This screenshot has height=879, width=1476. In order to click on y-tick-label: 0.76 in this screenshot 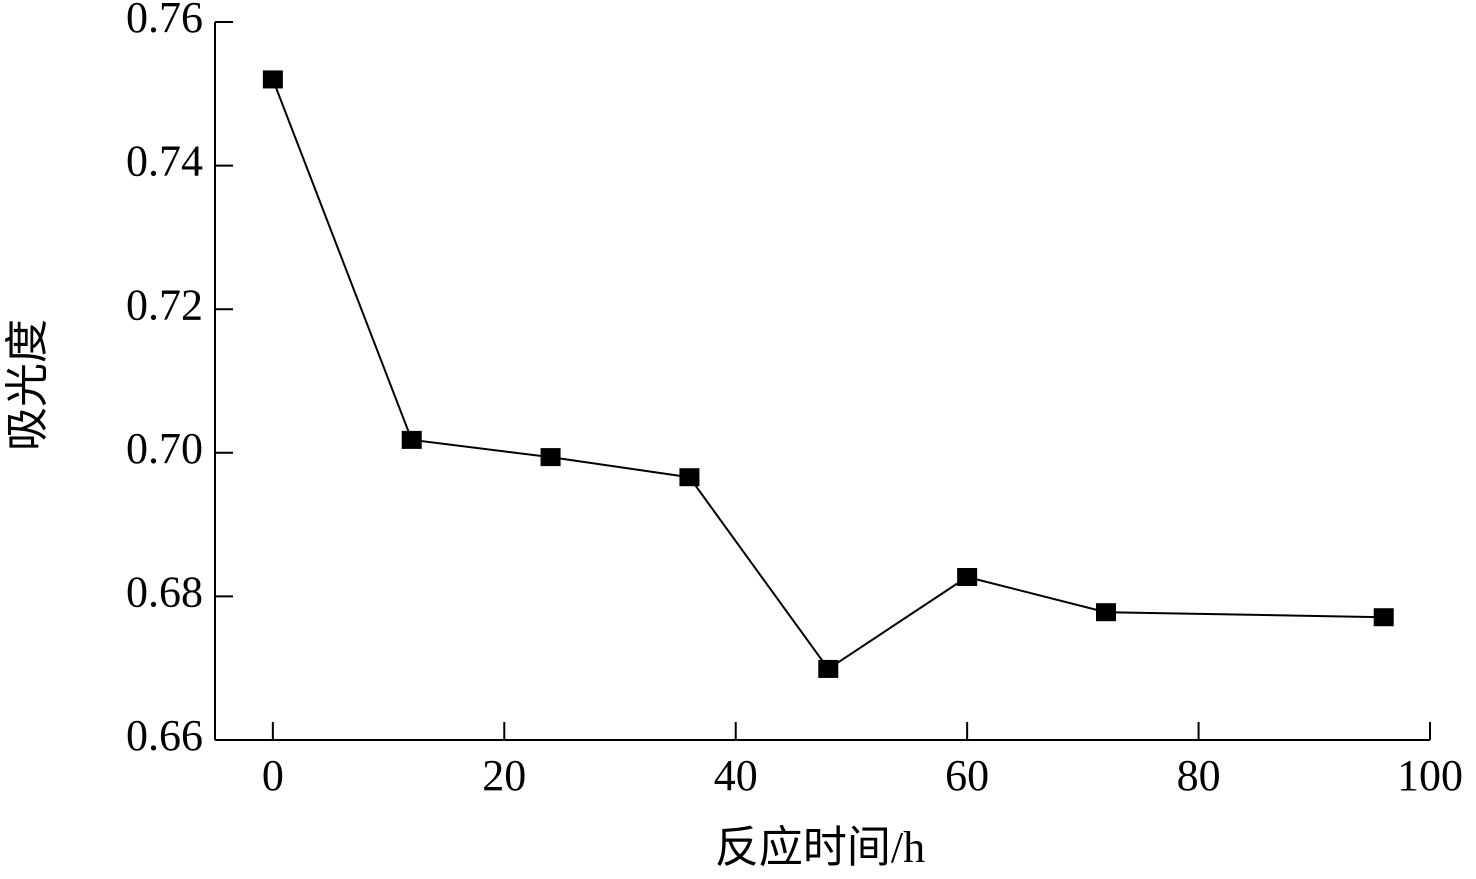, I will do `click(164, 21)`.